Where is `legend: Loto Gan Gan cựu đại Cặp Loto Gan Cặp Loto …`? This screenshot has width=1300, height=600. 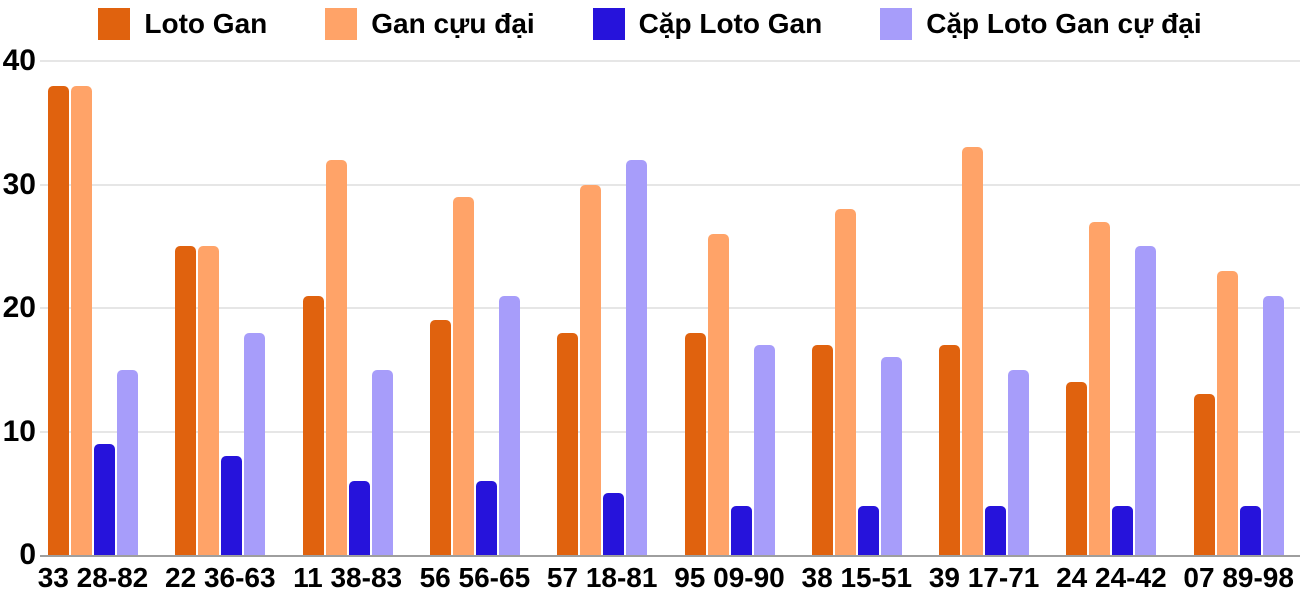 legend: Loto Gan Gan cựu đại Cặp Loto Gan Cặp Loto … is located at coordinates (650, 24).